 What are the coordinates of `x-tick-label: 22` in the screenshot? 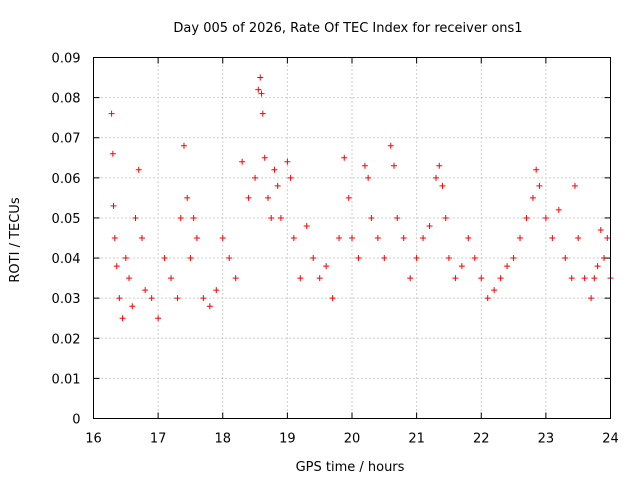 It's located at (481, 439).